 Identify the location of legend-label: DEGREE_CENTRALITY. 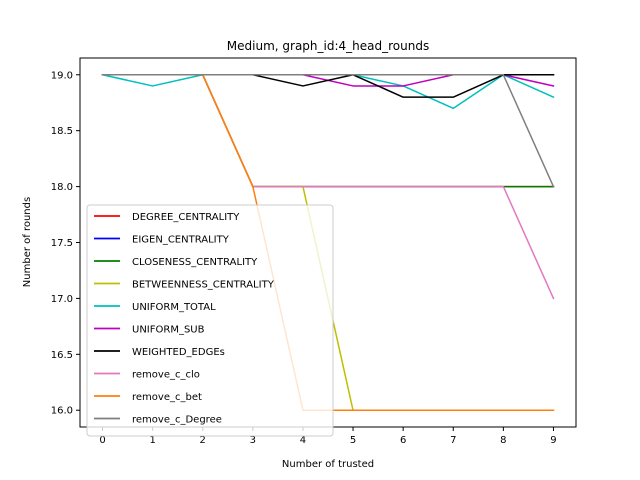
(186, 217).